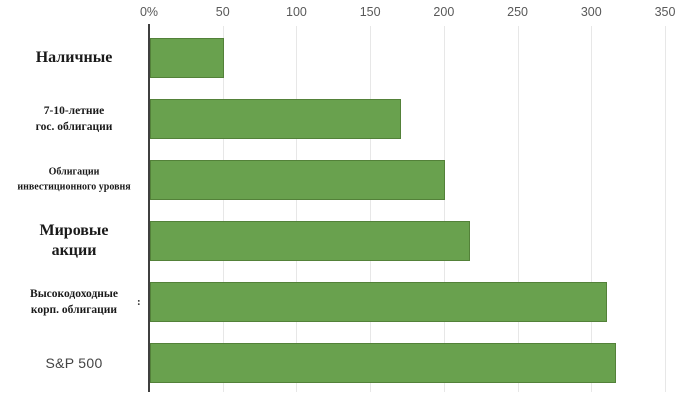  What do you see at coordinates (222, 12) in the screenshot?
I see `x-axis-tick-label-50: 50` at bounding box center [222, 12].